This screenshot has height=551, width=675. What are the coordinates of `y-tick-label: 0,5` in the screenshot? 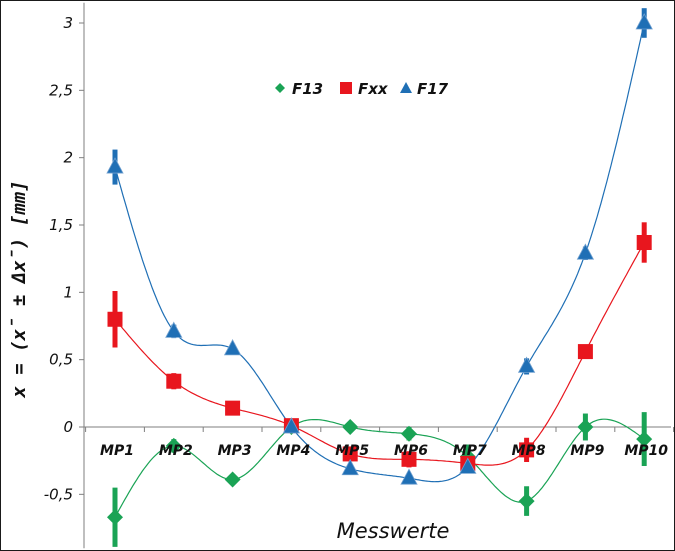 It's located at (61, 360).